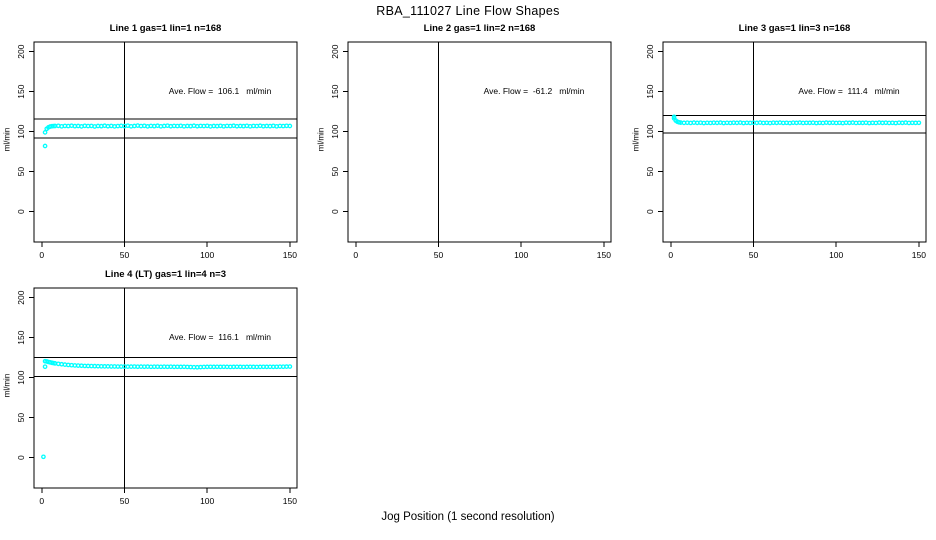 This screenshot has width=936, height=540. What do you see at coordinates (849, 91) in the screenshot?
I see `ave-flow-annotation: Ave. Flow = 111.4 ml/min` at bounding box center [849, 91].